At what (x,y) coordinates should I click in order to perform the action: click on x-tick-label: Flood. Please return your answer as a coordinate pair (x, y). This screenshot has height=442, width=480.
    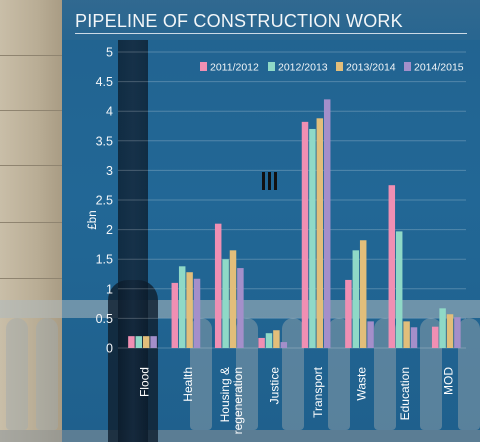
    Looking at the image, I should click on (145, 382).